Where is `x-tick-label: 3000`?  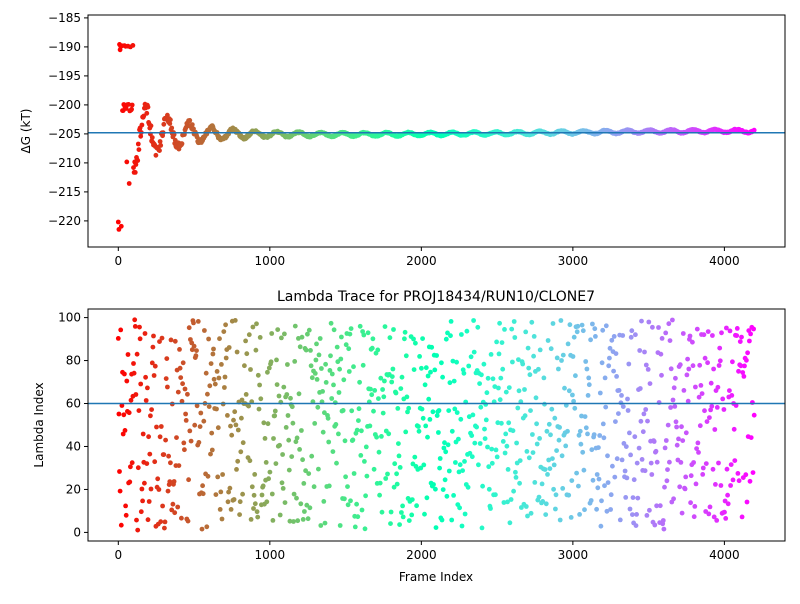
x-tick-label: 3000 is located at coordinates (573, 261).